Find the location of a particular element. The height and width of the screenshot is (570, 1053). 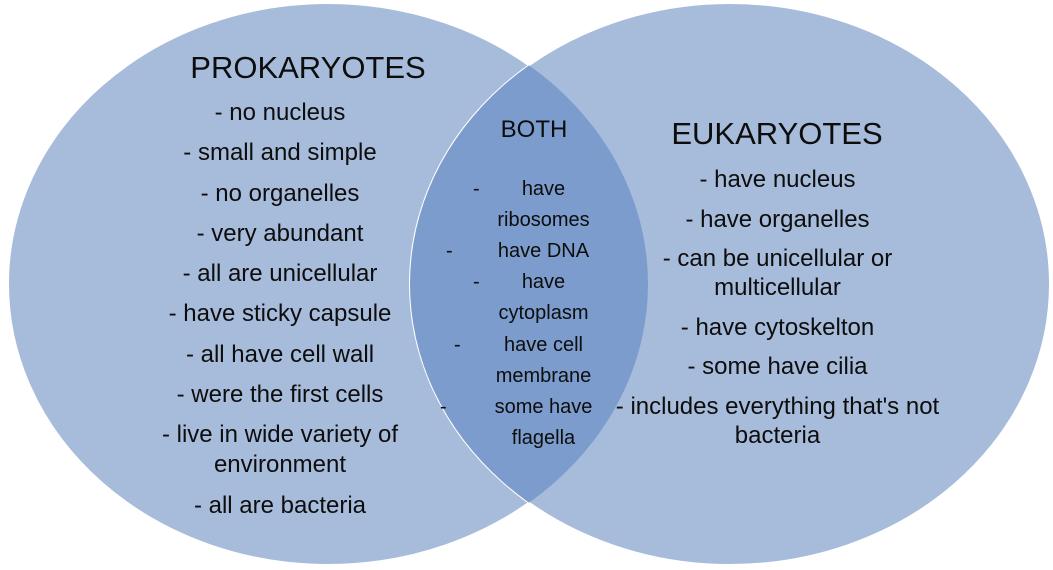

prokaryotes-item: - were the first cells is located at coordinates (280, 395).